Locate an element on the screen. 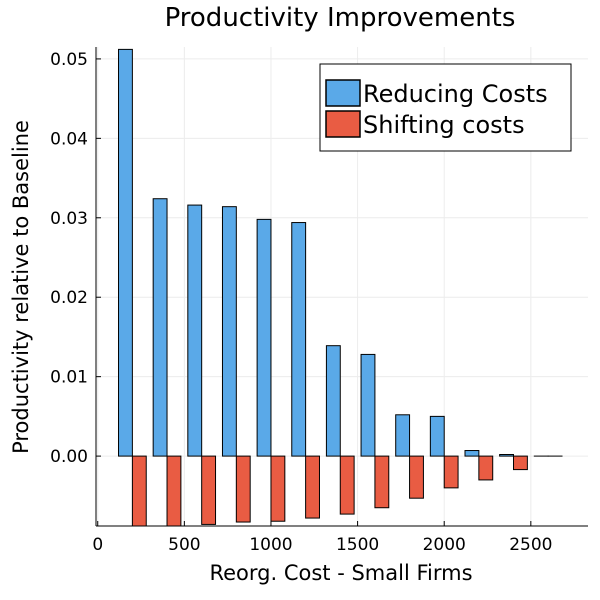 This screenshot has width=600, height=600. chart-title: Productivity Improvements is located at coordinates (340, 18).